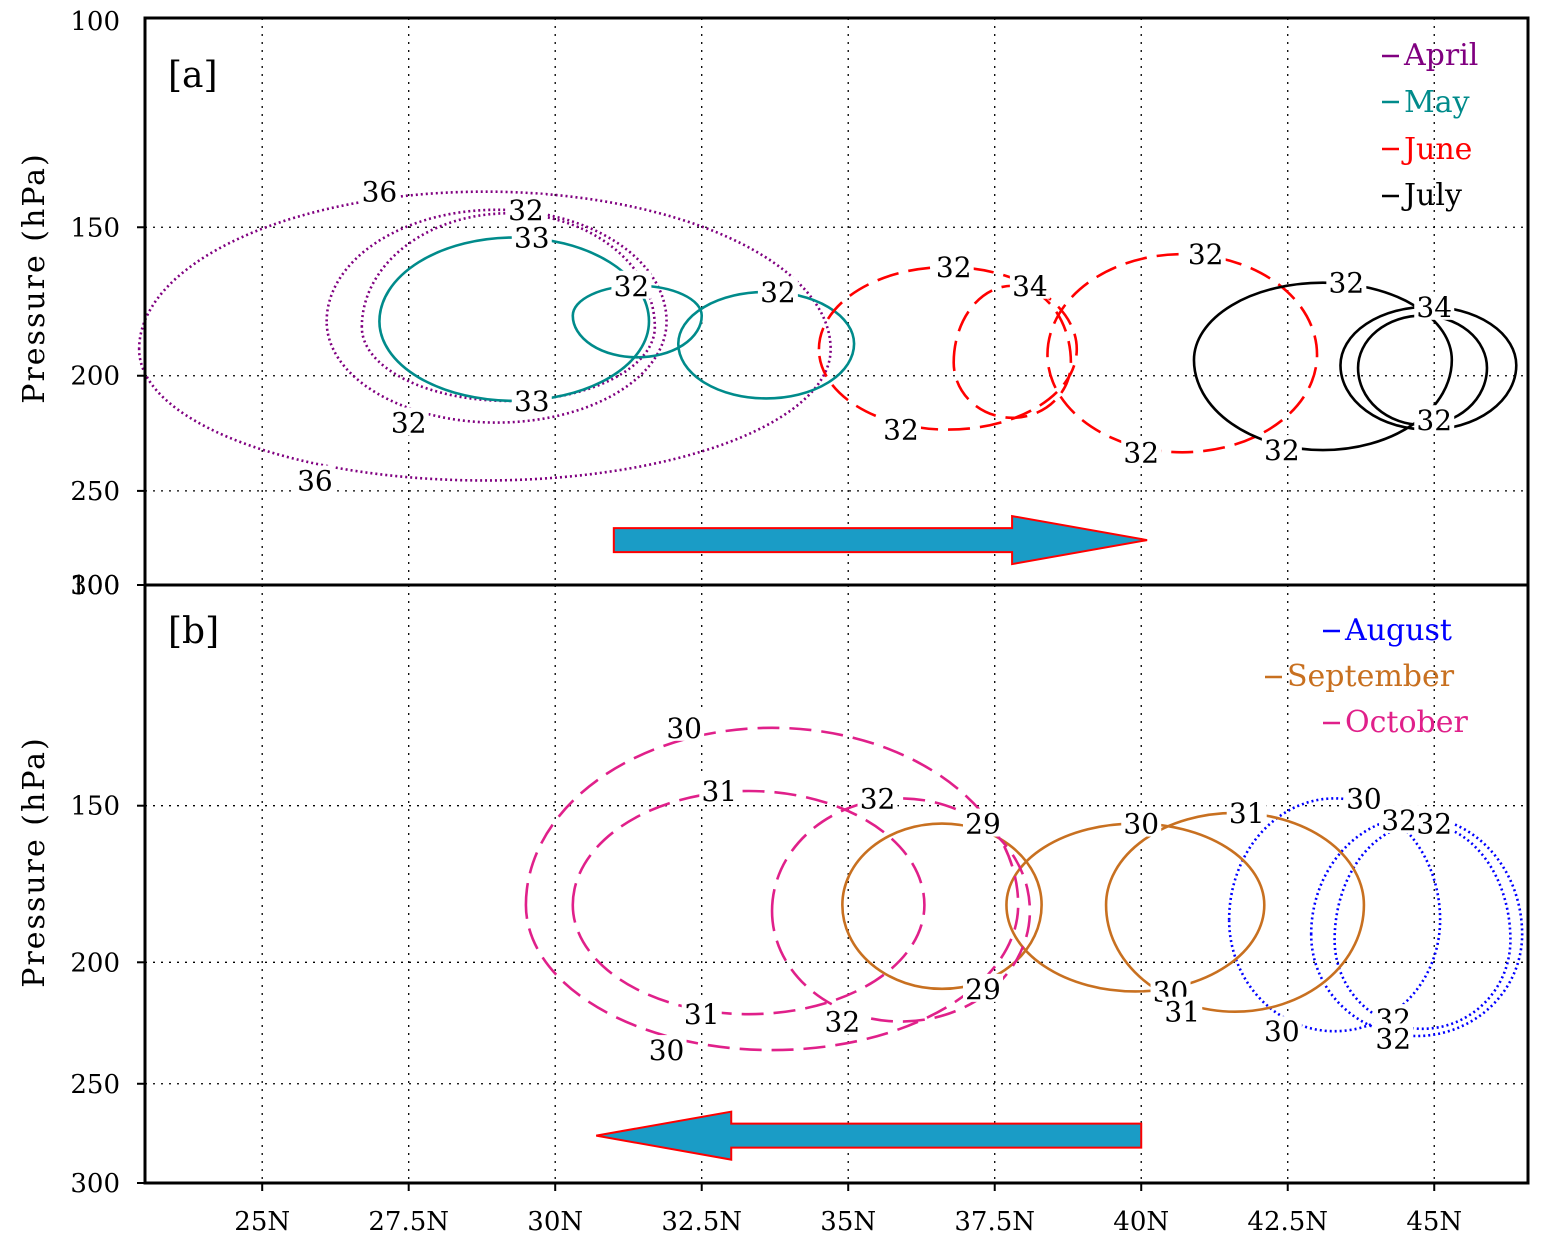 The image size is (1548, 1244). What do you see at coordinates (1440, 55) in the screenshot?
I see `legend-item-april: April` at bounding box center [1440, 55].